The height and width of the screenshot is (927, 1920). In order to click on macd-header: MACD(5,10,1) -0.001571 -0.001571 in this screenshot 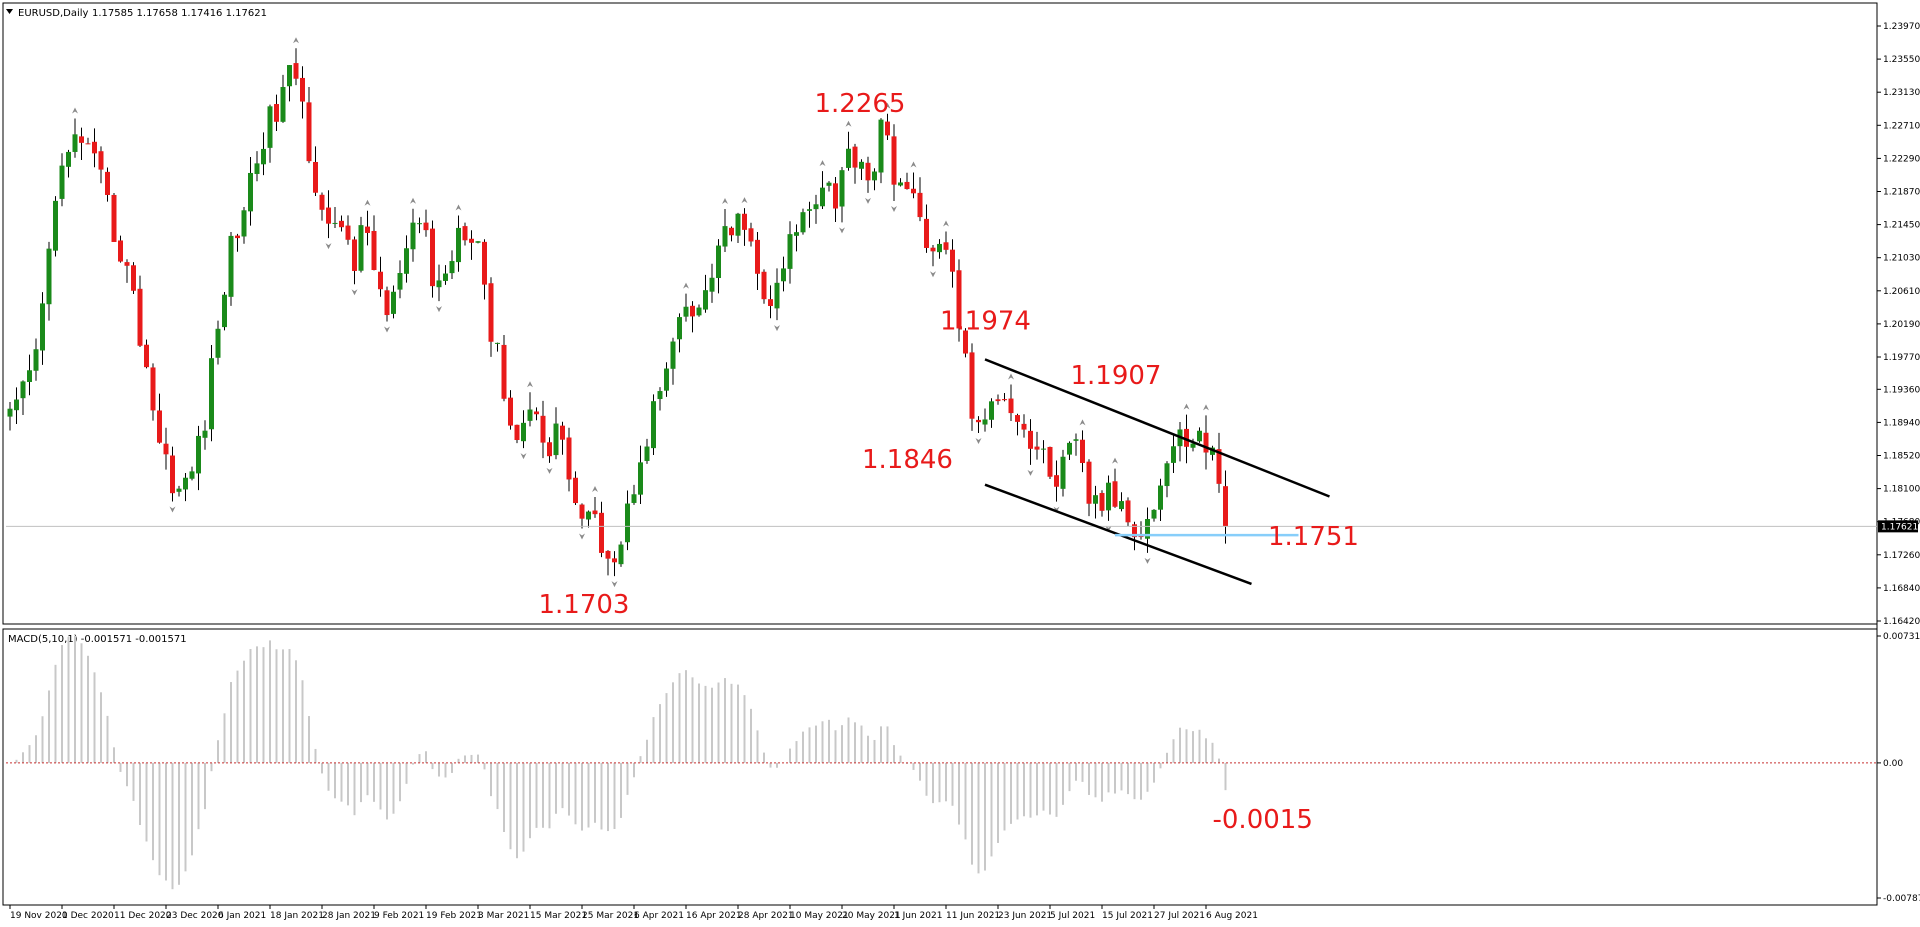, I will do `click(97, 639)`.